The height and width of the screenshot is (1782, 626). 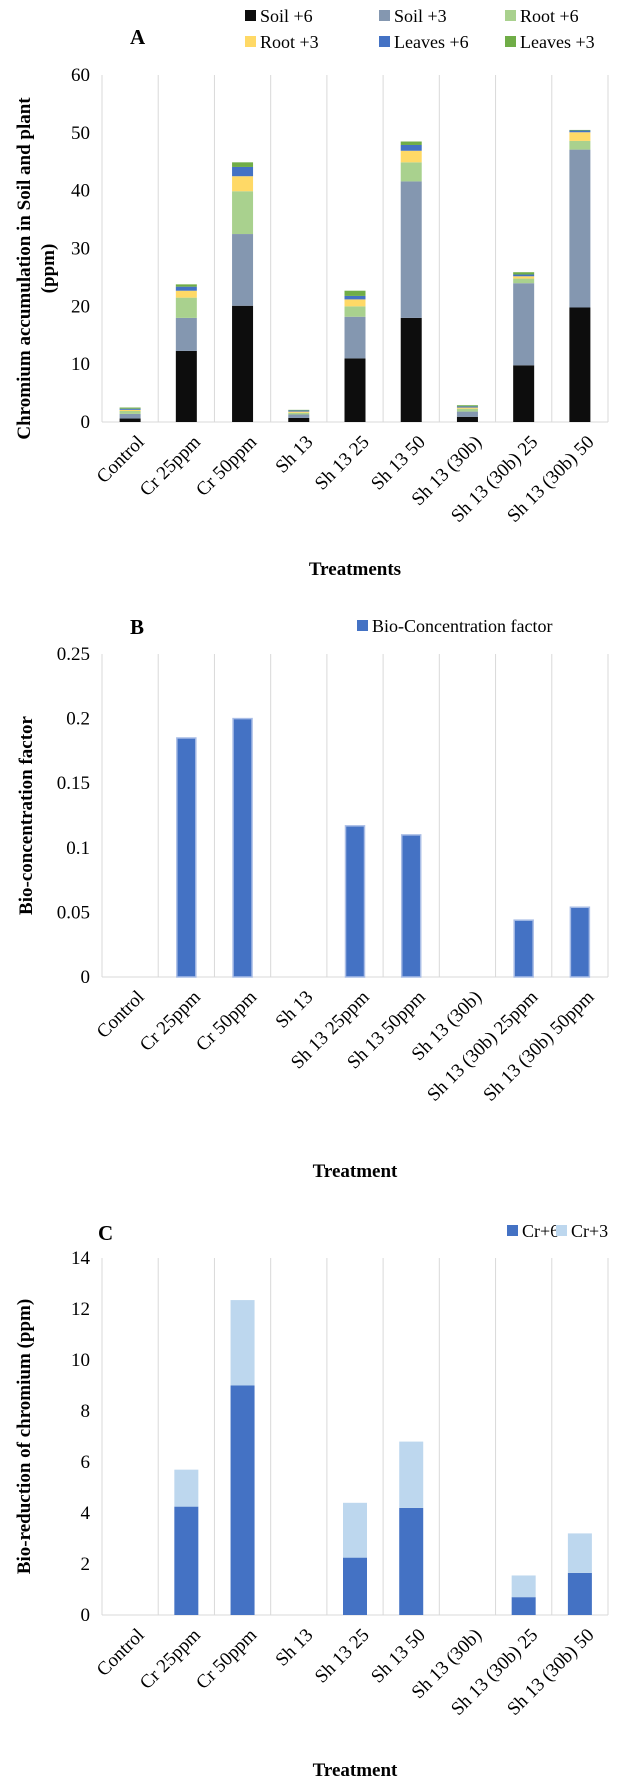 What do you see at coordinates (355, 1171) in the screenshot?
I see `x-axis-title: Treatment` at bounding box center [355, 1171].